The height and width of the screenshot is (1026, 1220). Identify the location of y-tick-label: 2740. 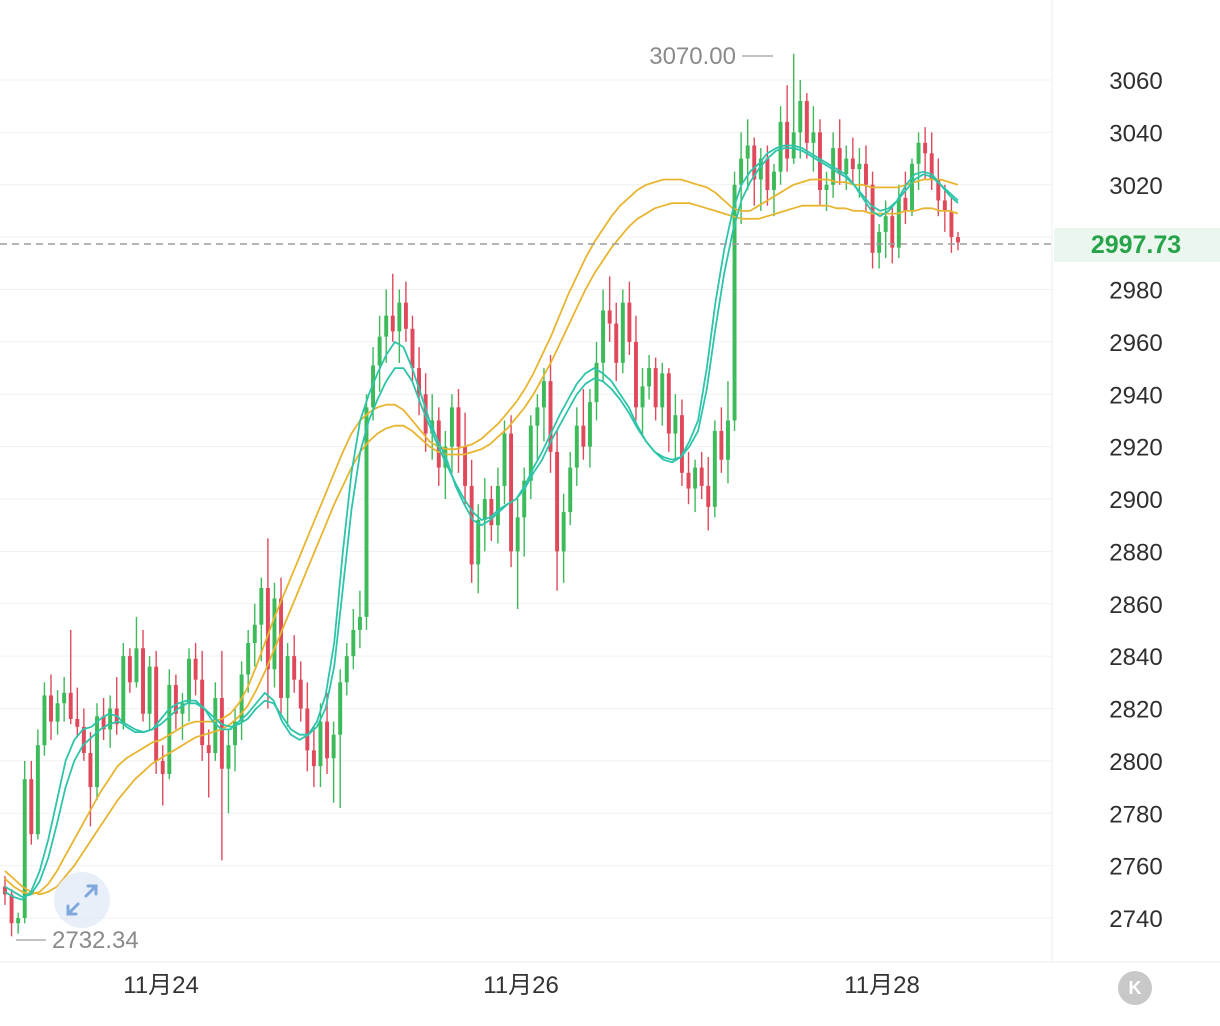
(1135, 919).